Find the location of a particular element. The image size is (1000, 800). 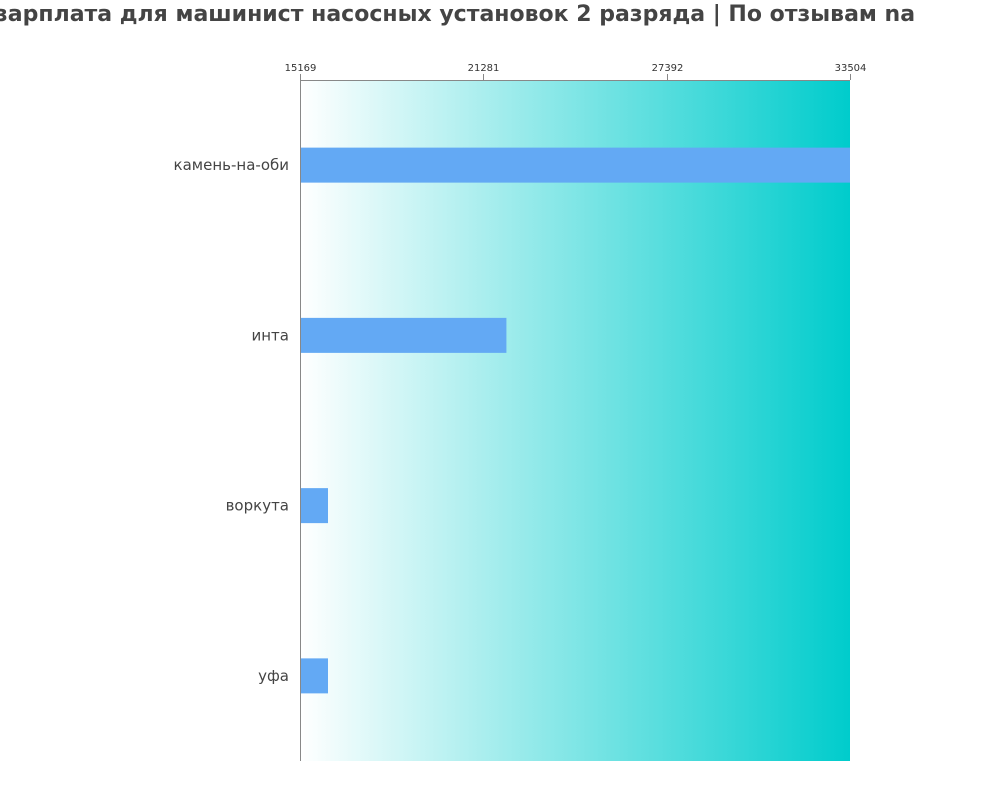

x-tick-label: 27392 is located at coordinates (668, 68).